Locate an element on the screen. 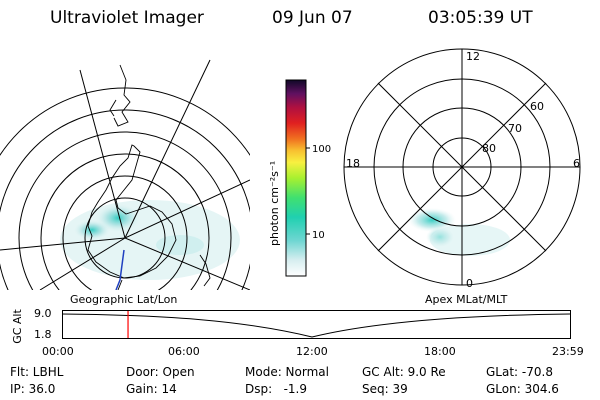  colorbar-tick-100: 100 is located at coordinates (321, 149).